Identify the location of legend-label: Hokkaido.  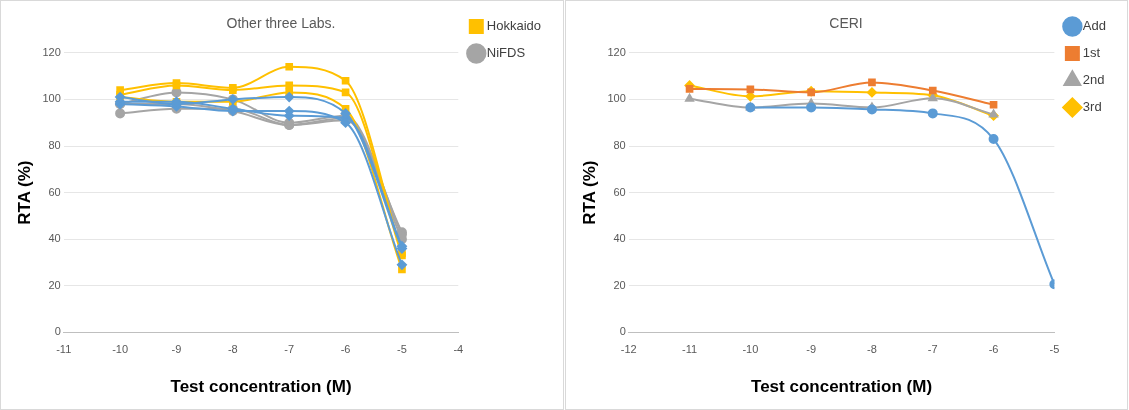
(514, 26).